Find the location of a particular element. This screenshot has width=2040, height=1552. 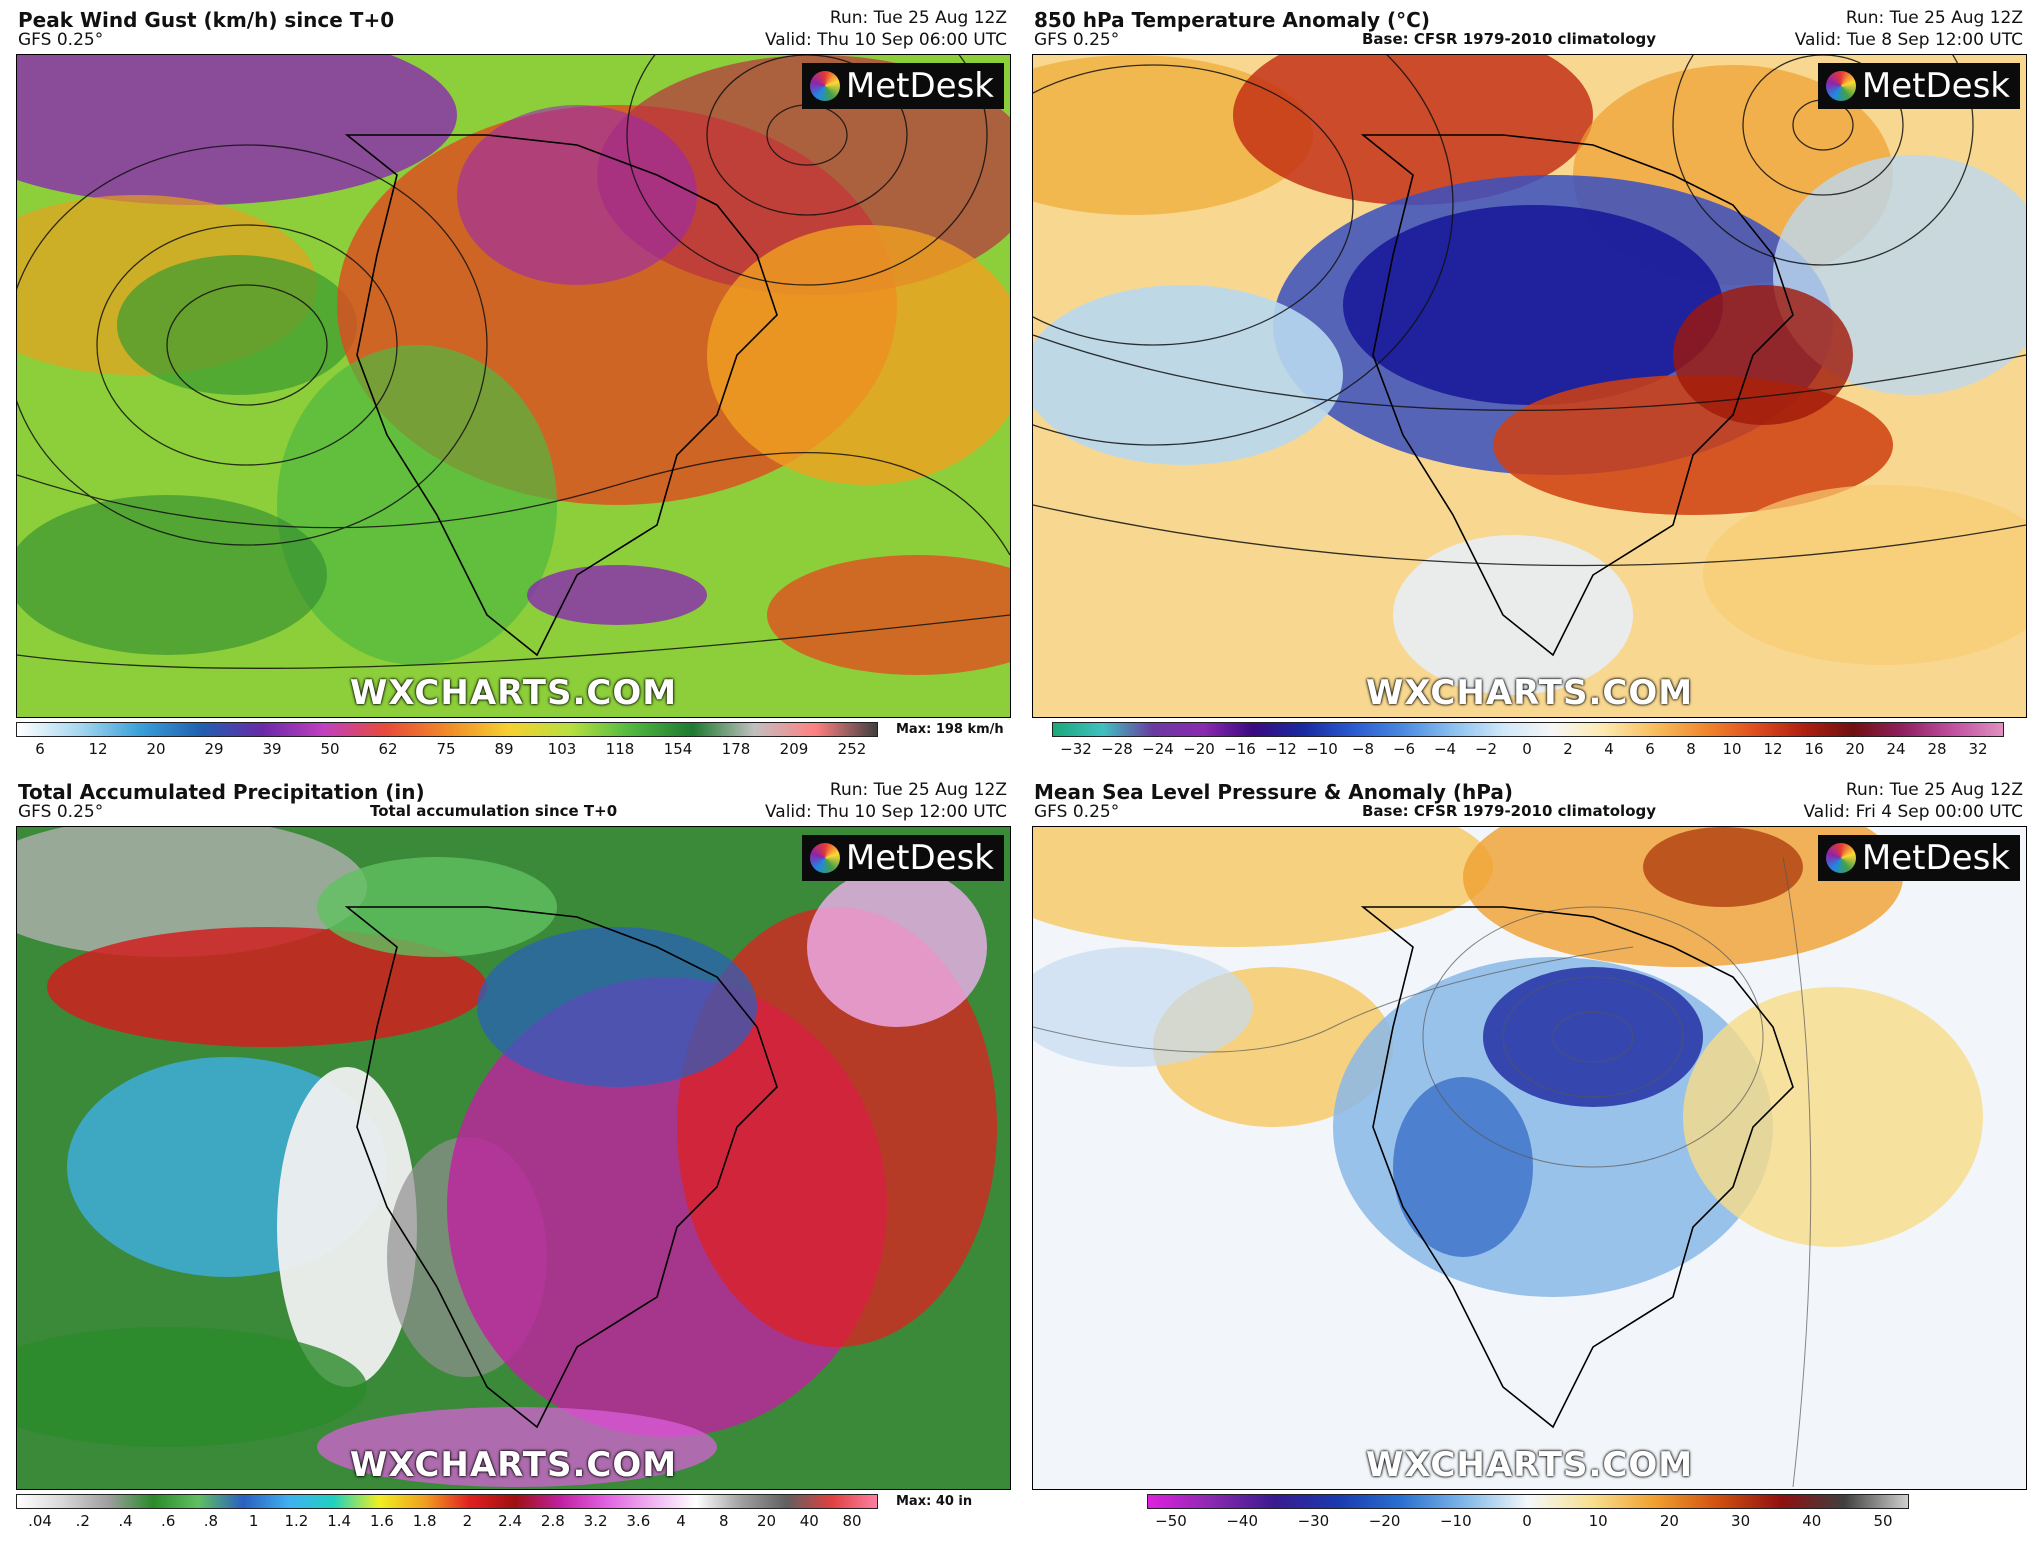

valid-label: Valid: Tue 8 Sep 12:00 UTC is located at coordinates (1908, 40).